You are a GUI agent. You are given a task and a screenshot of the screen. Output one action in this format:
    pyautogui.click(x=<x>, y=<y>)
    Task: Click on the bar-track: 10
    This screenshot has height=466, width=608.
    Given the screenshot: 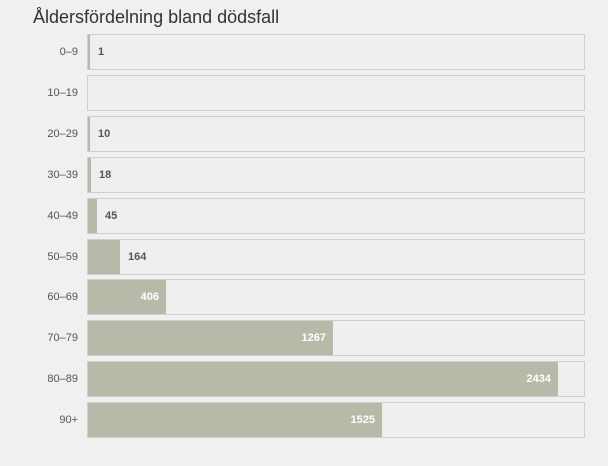 What is the action you would take?
    pyautogui.click(x=336, y=133)
    